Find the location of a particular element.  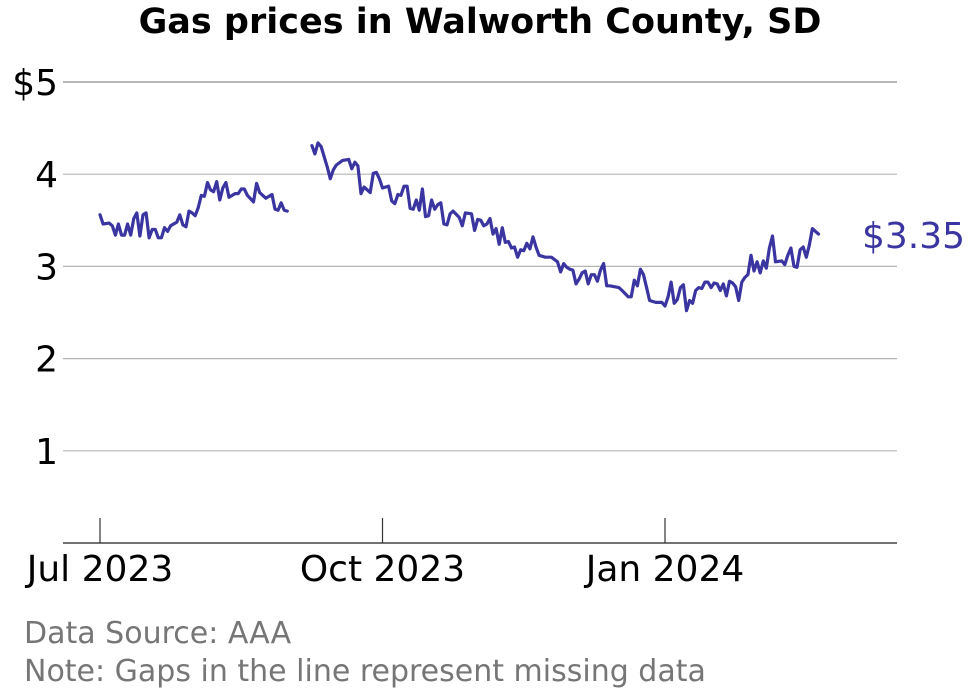

y-tick-label: 2 is located at coordinates (46, 360).